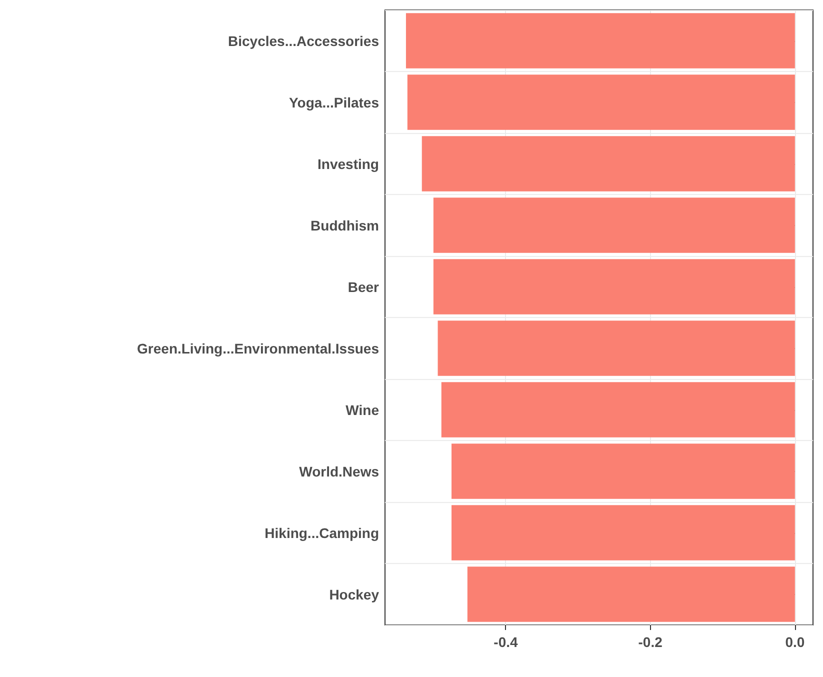 The height and width of the screenshot is (677, 823). I want to click on y-tick-label: Investing, so click(348, 164).